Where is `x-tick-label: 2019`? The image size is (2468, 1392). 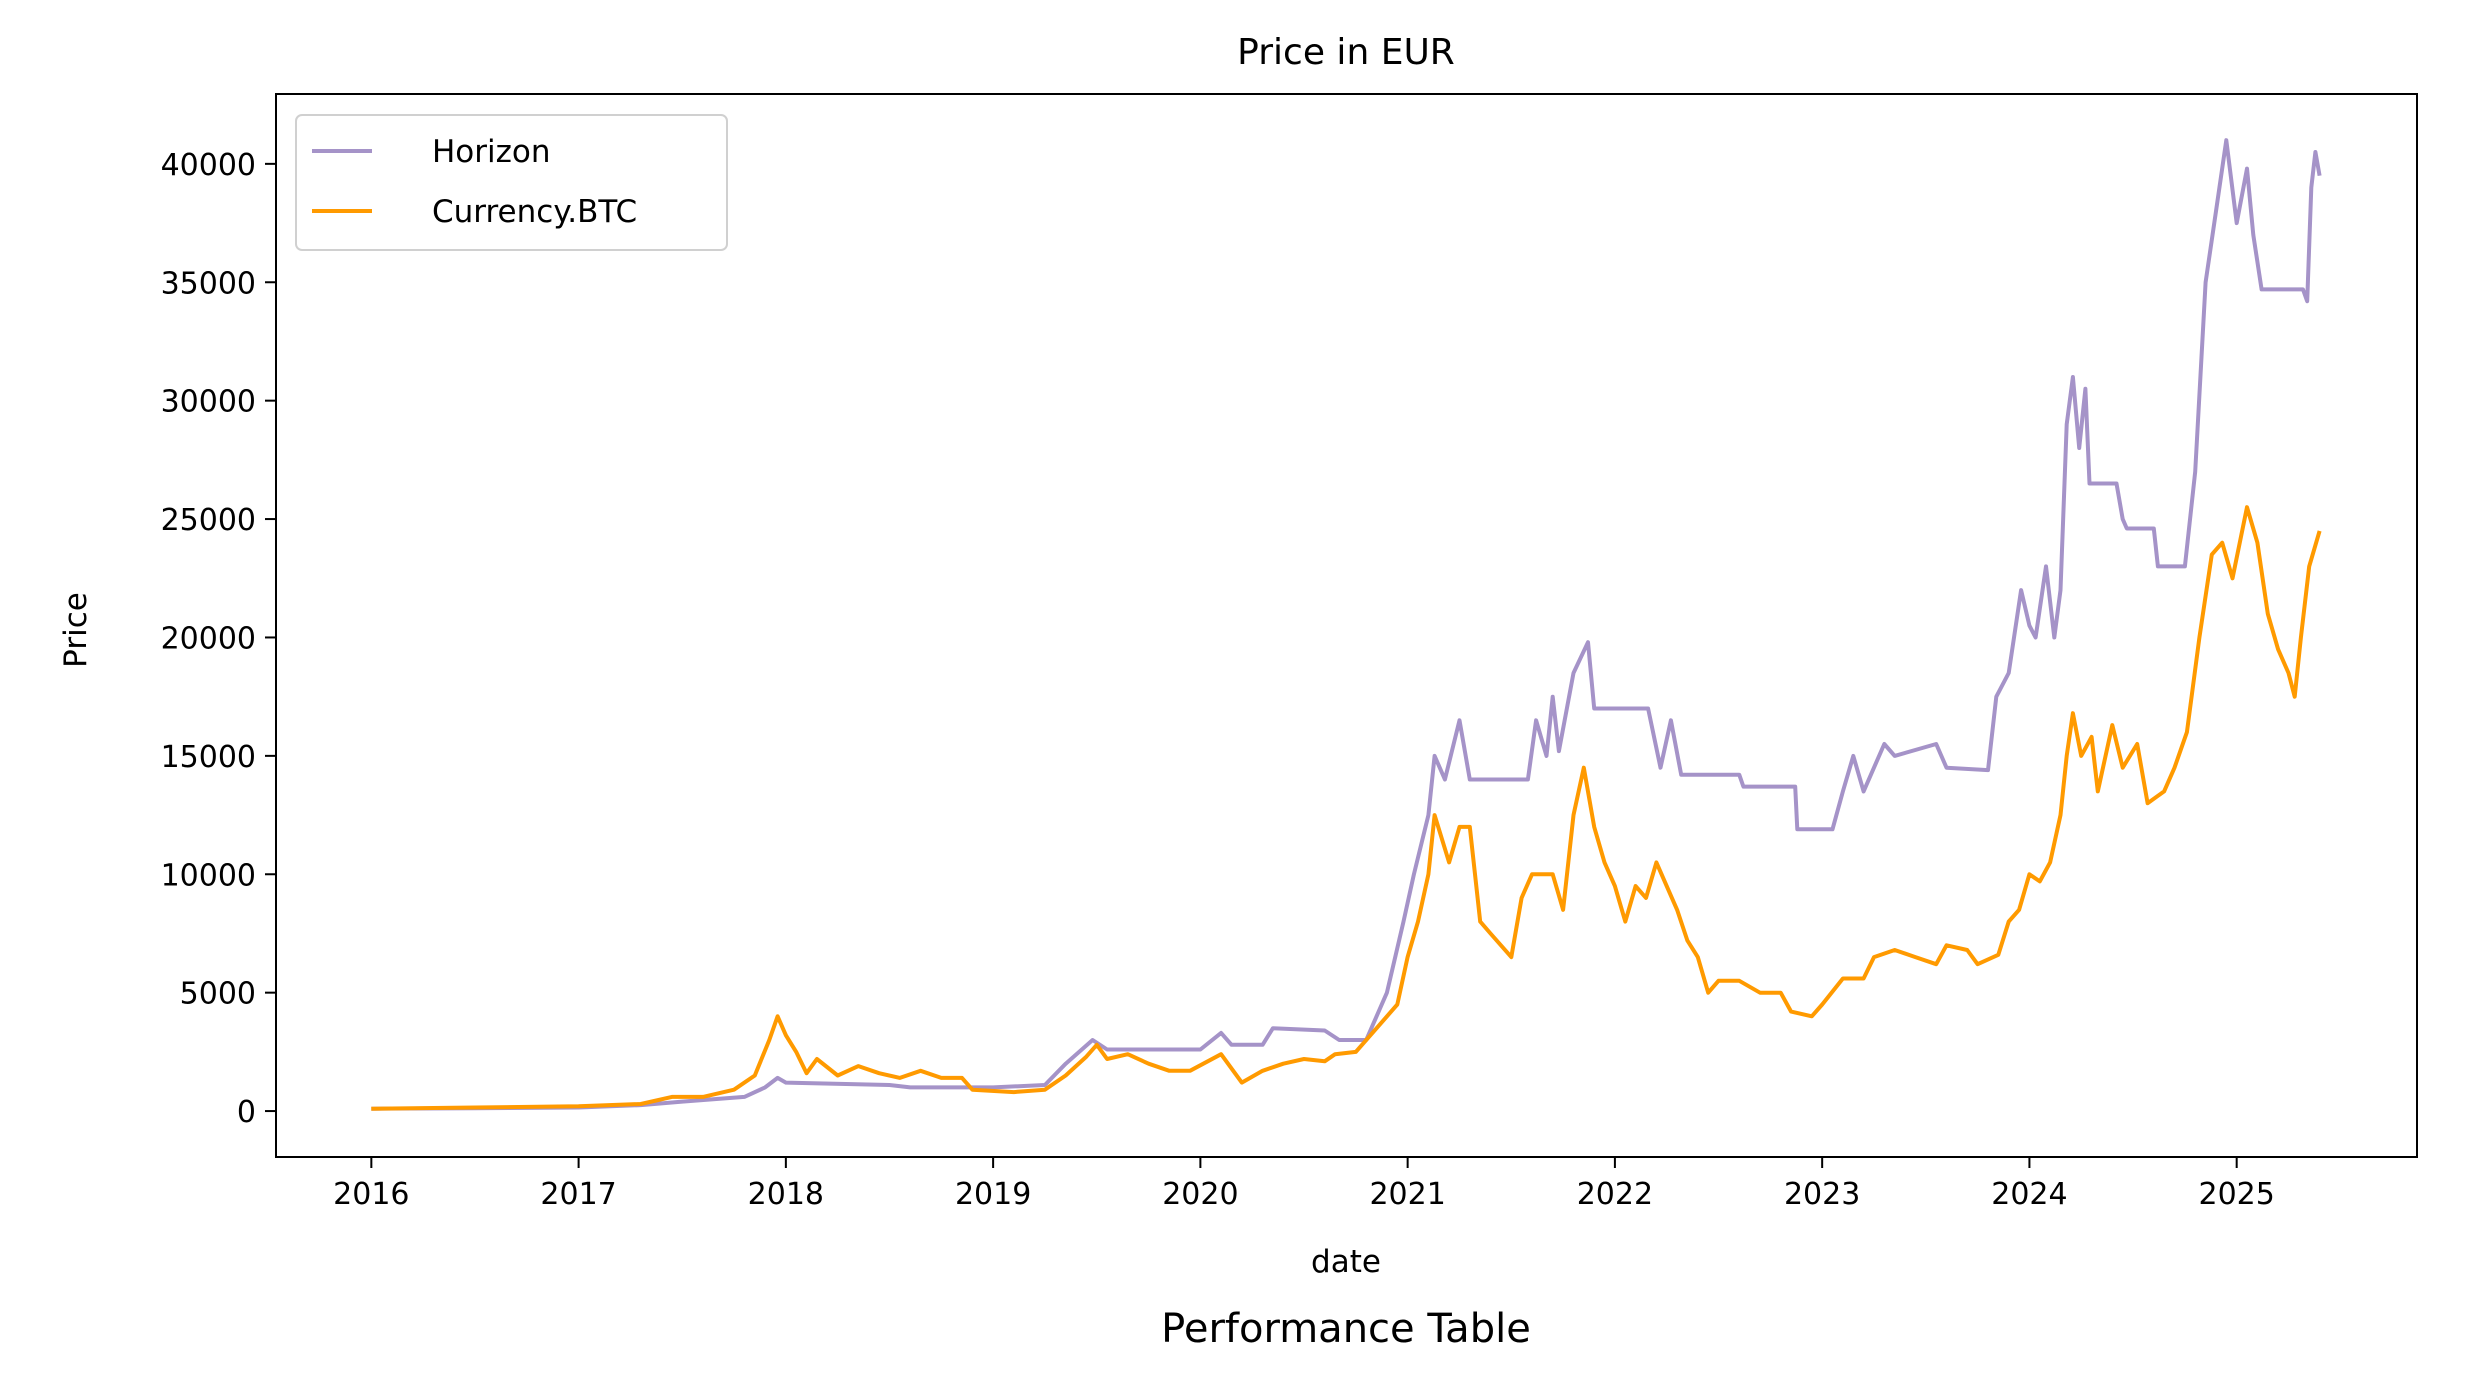 x-tick-label: 2019 is located at coordinates (993, 1194).